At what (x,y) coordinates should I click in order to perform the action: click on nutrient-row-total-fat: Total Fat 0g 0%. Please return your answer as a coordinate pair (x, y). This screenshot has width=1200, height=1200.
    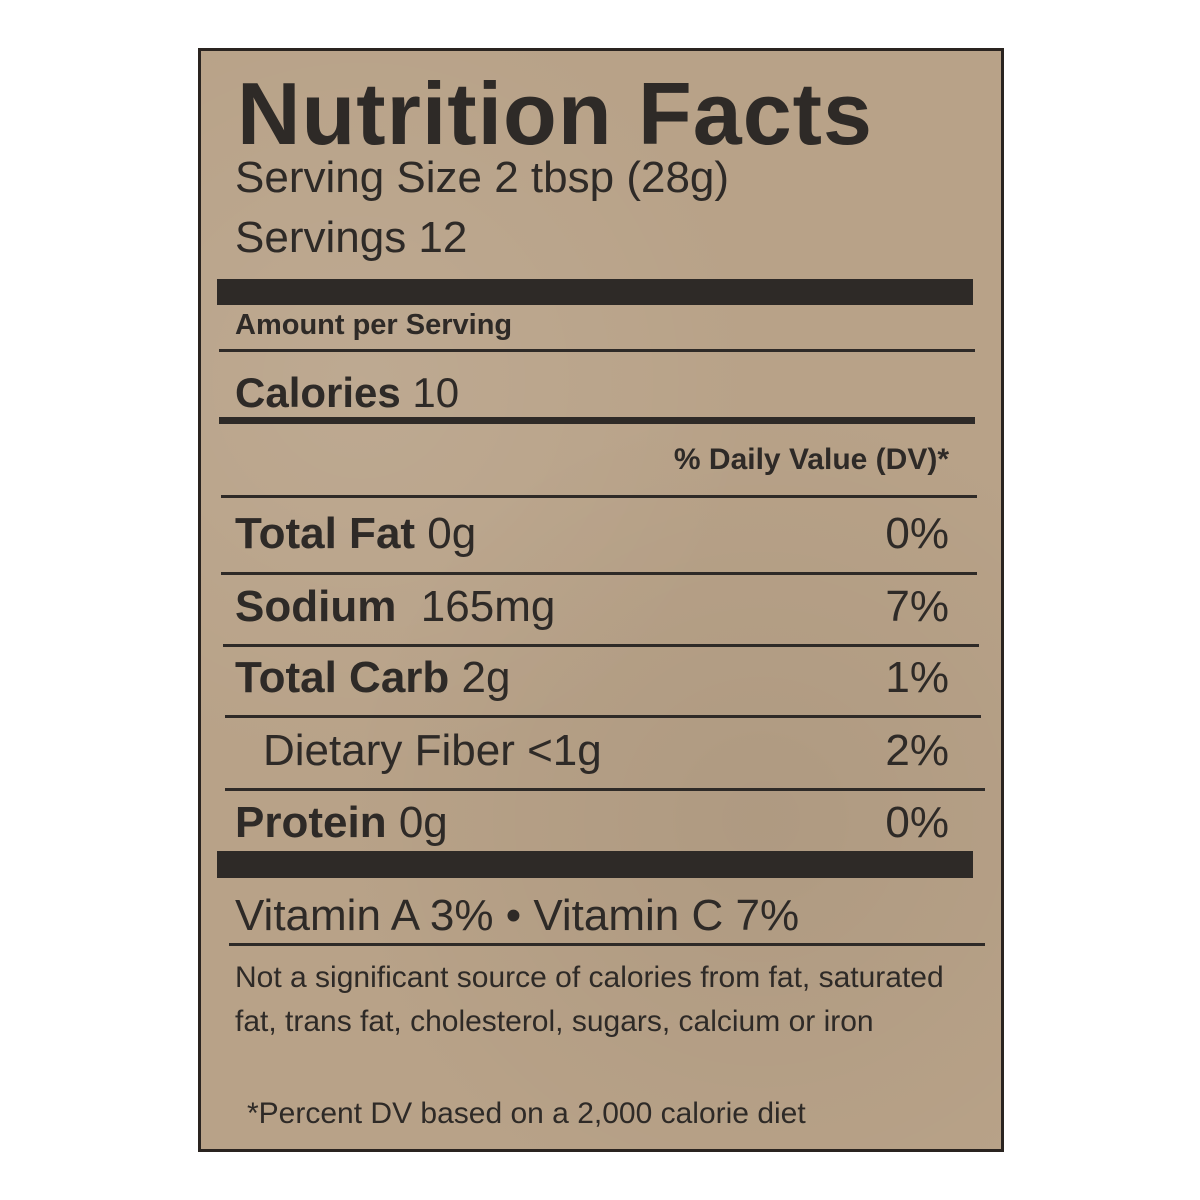
    Looking at the image, I should click on (592, 534).